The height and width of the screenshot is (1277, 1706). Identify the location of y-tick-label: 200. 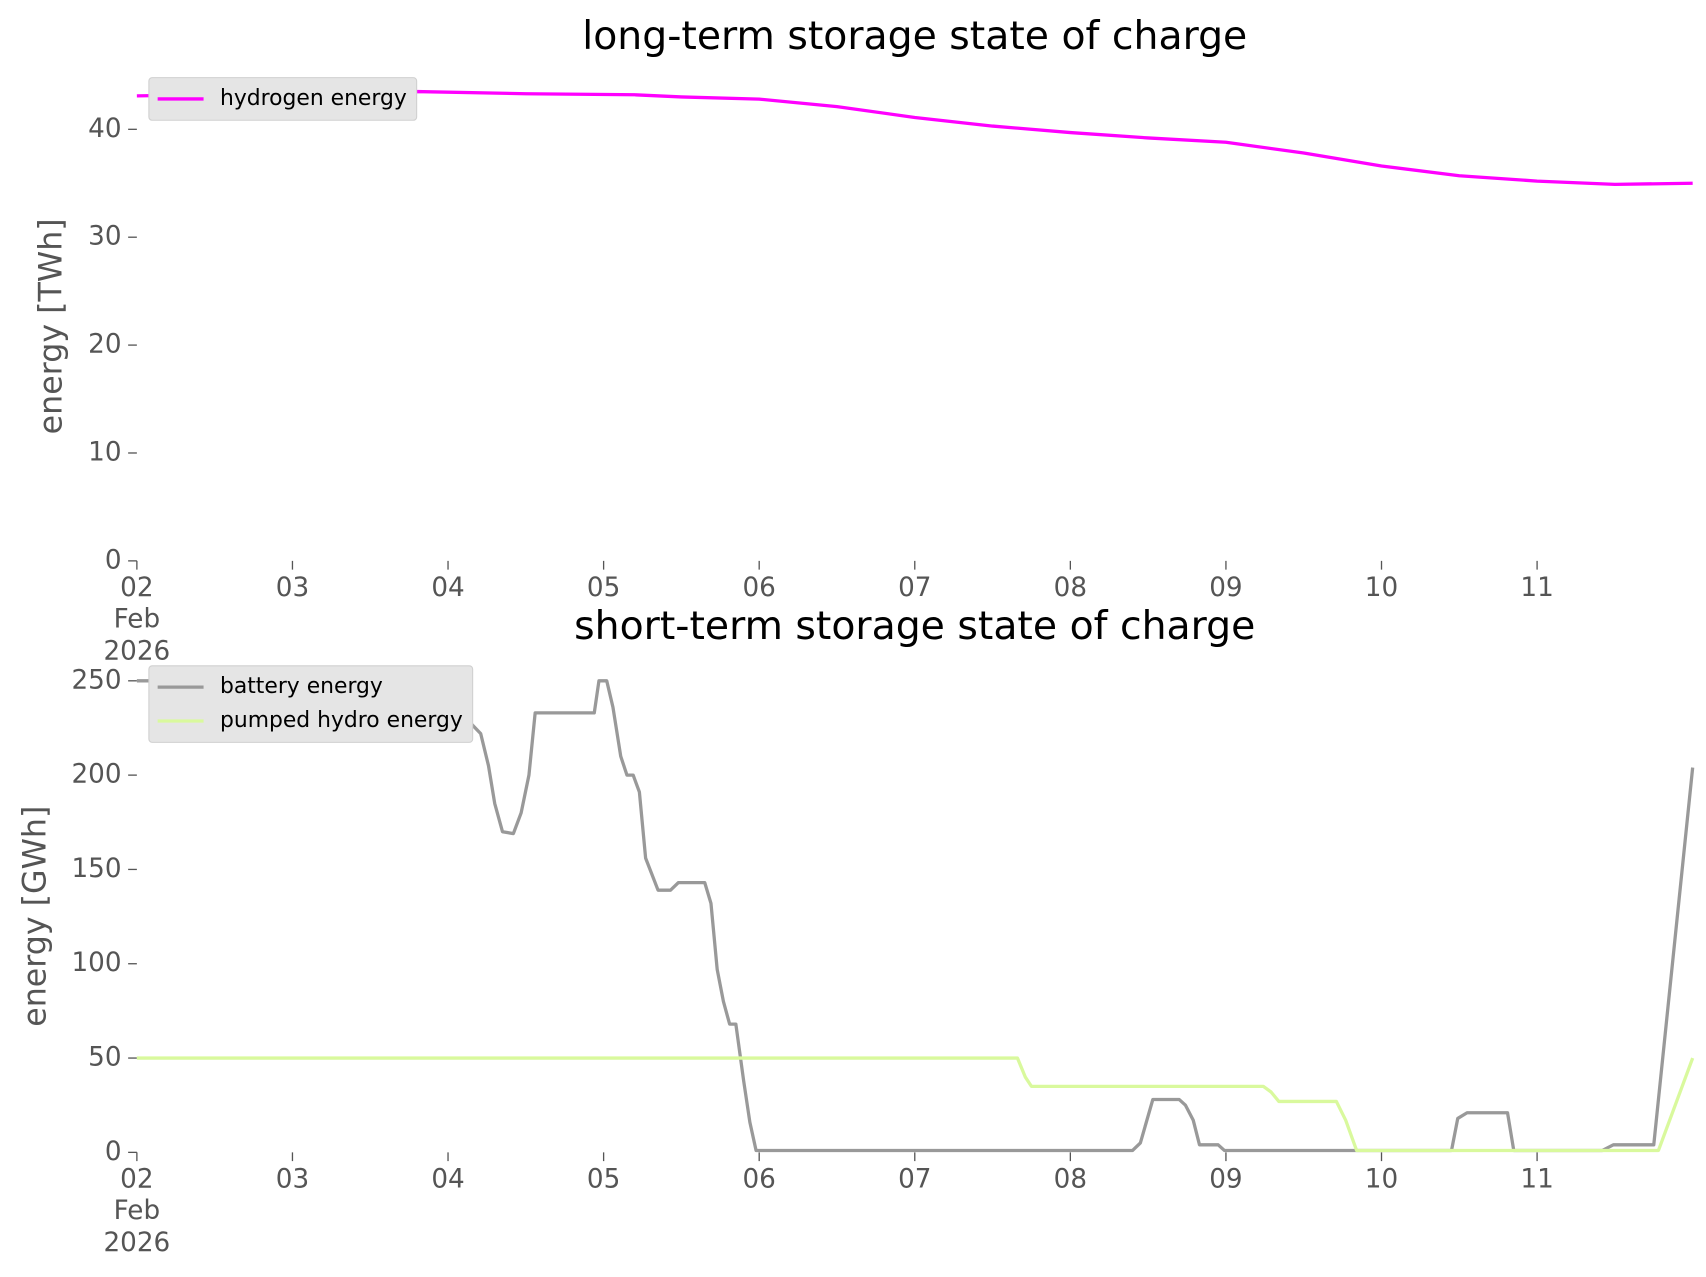
(97, 775).